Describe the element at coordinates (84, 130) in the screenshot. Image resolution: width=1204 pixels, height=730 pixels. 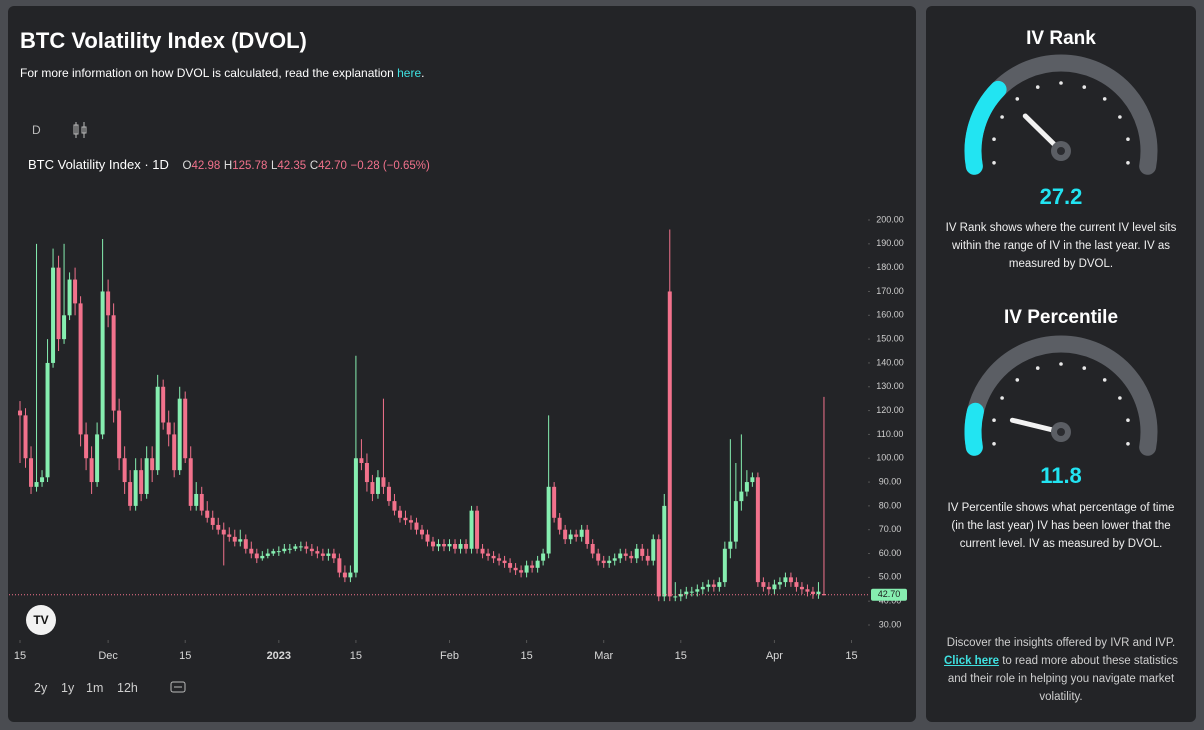
I see `icon-rect` at that location.